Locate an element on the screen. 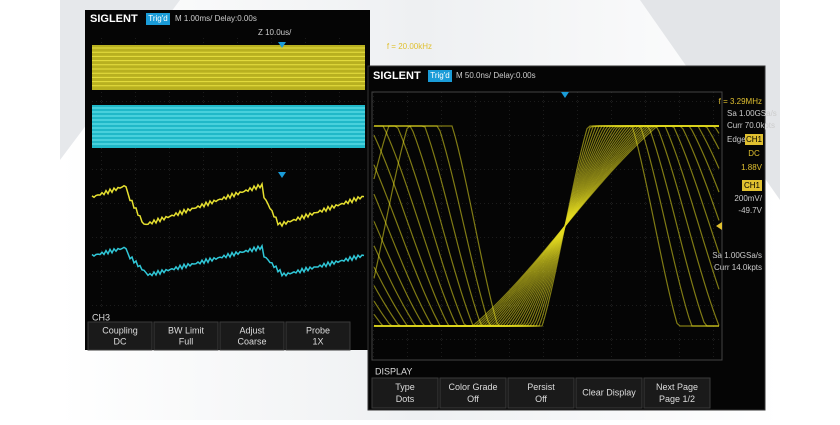 This screenshot has width=840, height=425. menu-label: Persist is located at coordinates (541, 387).